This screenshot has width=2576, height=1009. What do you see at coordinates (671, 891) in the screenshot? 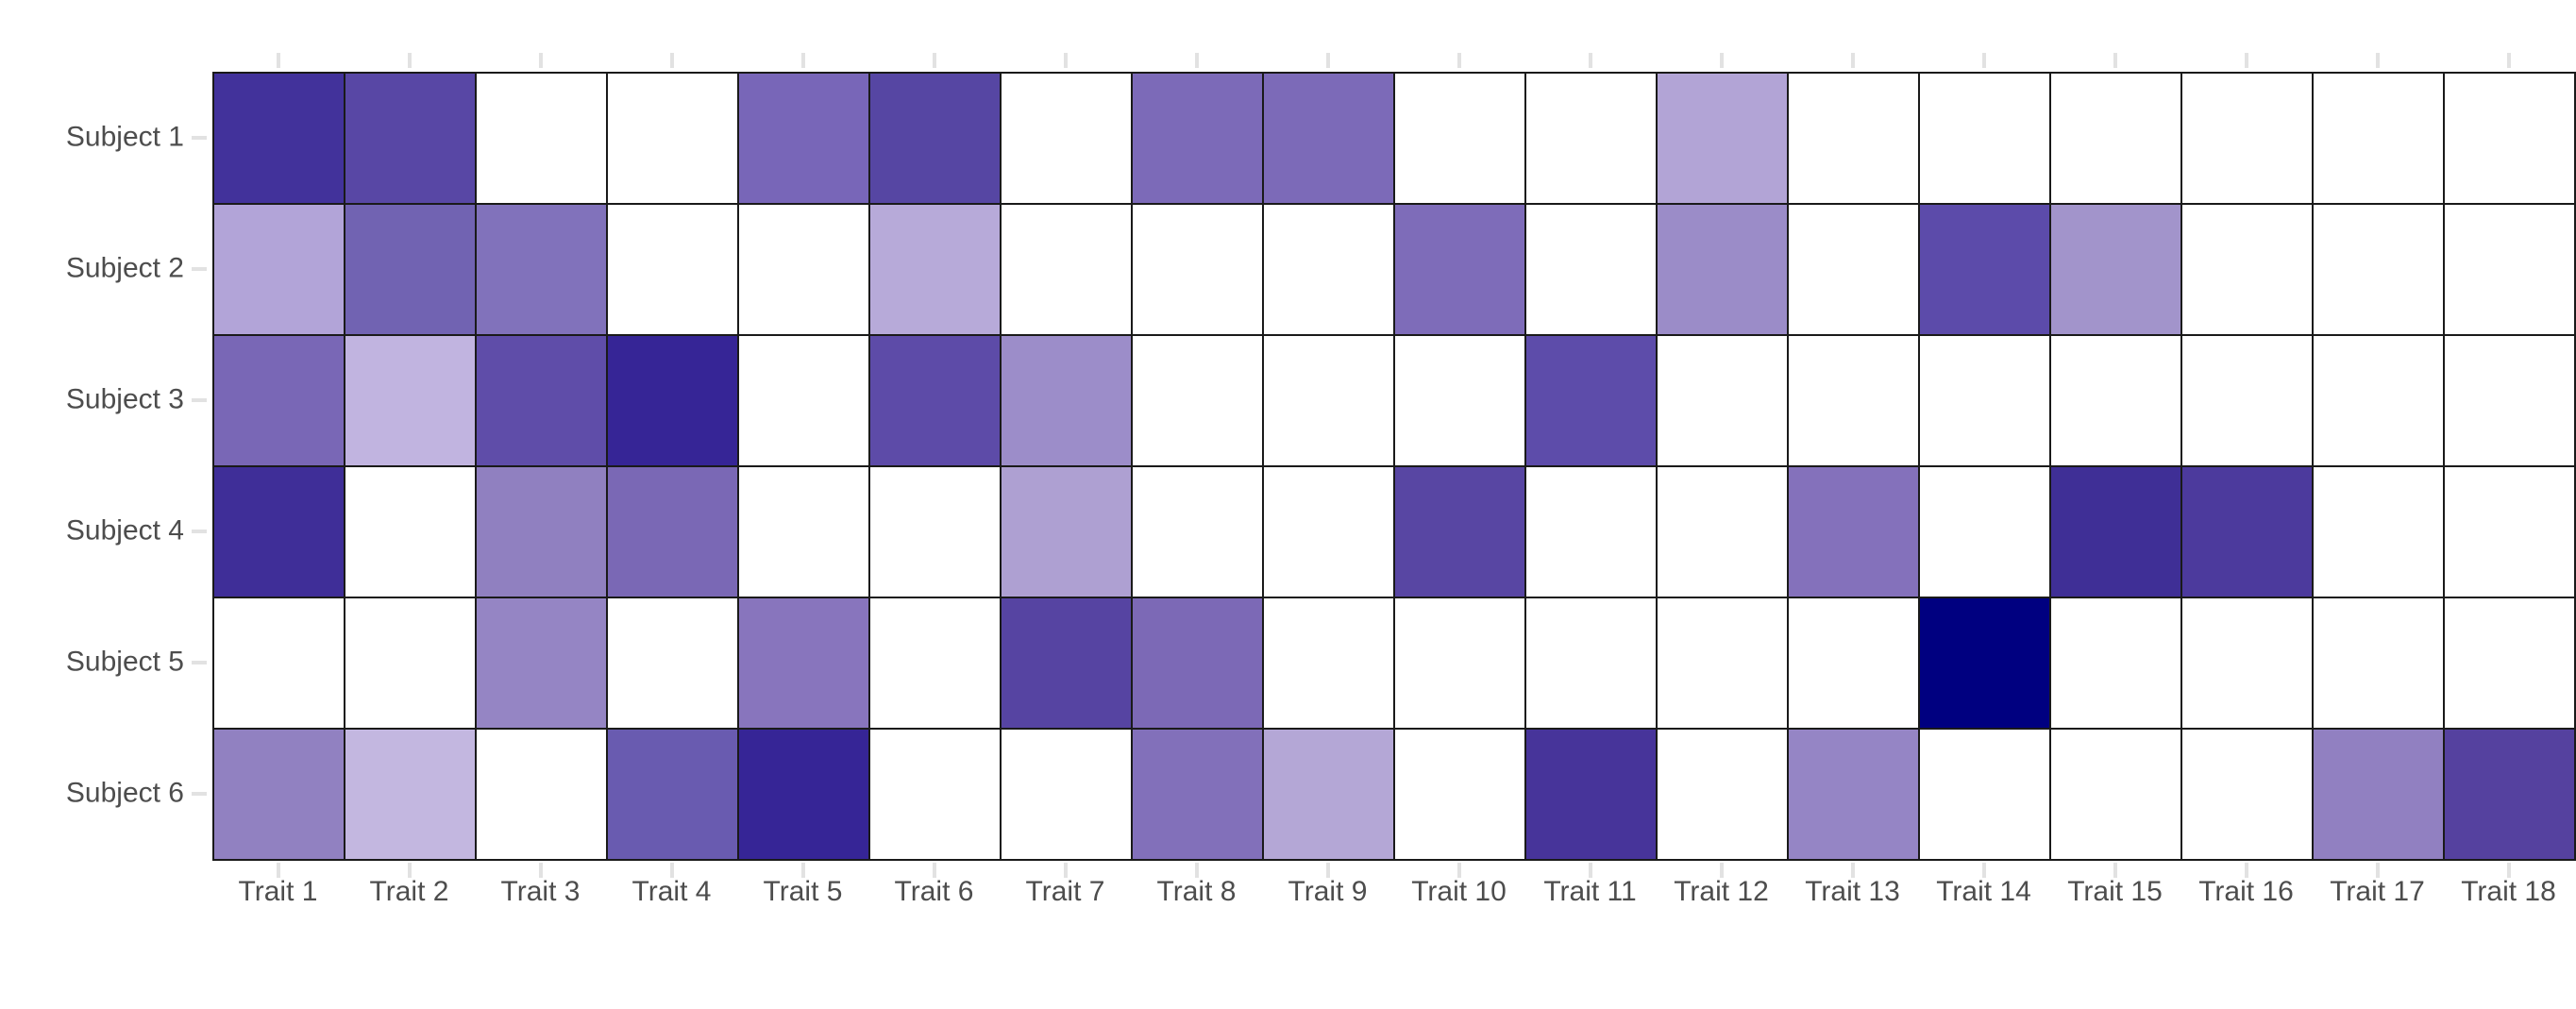
I see `x-axis-label: Trait 4` at bounding box center [671, 891].